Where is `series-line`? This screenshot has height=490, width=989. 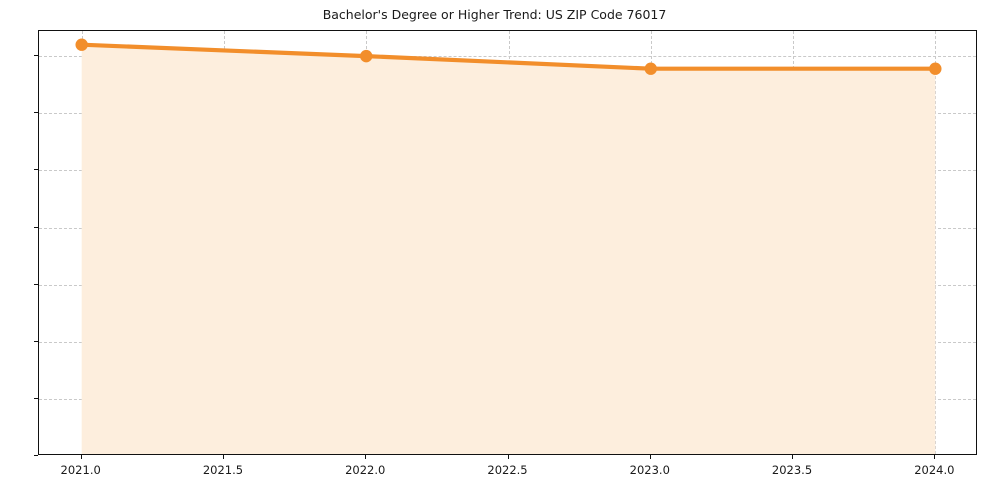
series-line is located at coordinates (508, 56).